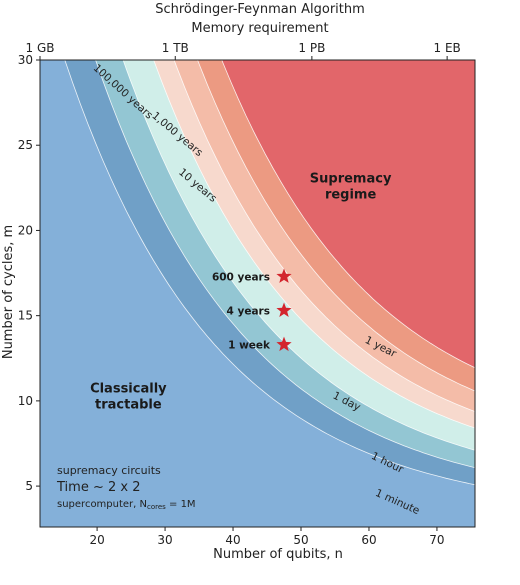 This screenshot has width=520, height=585. I want to click on y-tick-label-4: 25, so click(25, 145).